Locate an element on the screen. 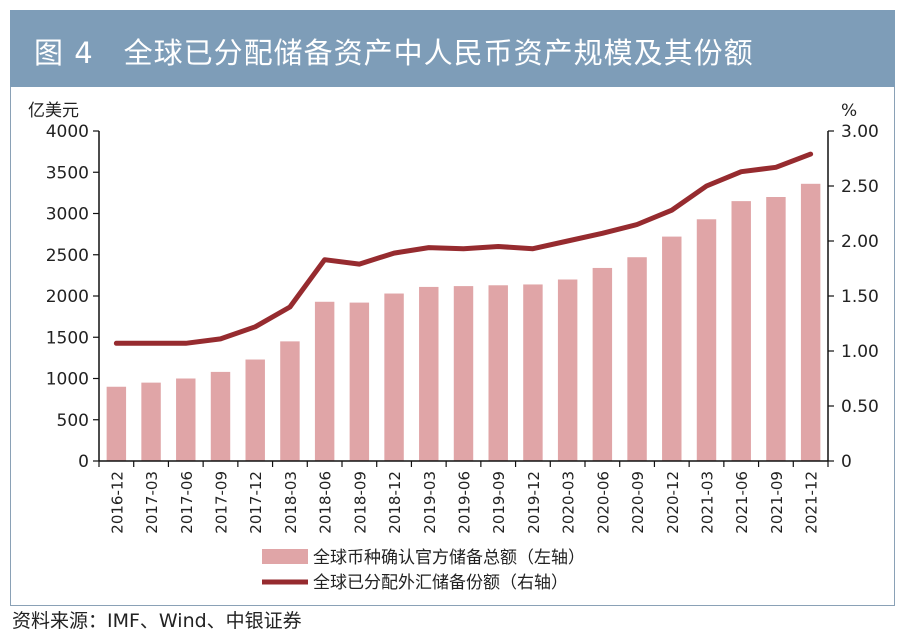  x-tick-label: 2017-12 is located at coordinates (256, 502).